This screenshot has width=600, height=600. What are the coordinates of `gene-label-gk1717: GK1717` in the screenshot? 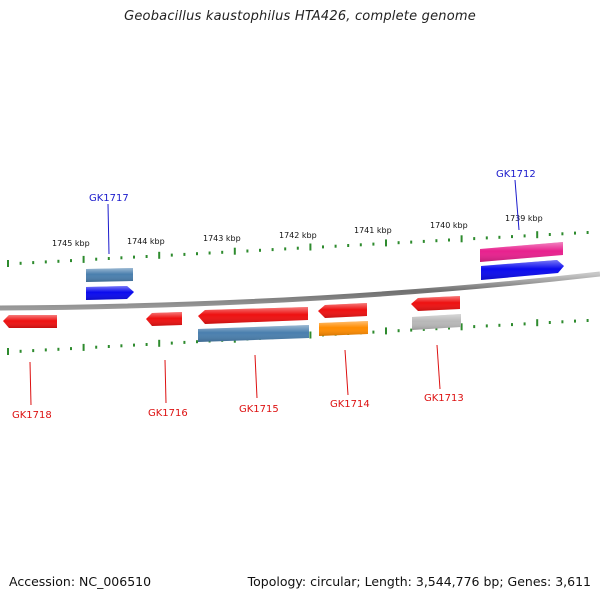 It's located at (109, 198).